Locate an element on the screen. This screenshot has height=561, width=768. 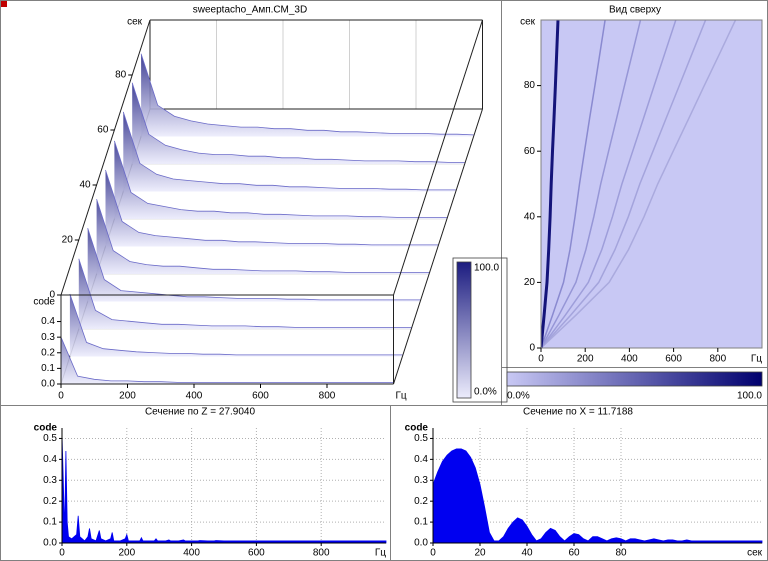
chart-title: Сечение по Z = 27.9040 is located at coordinates (200, 412).